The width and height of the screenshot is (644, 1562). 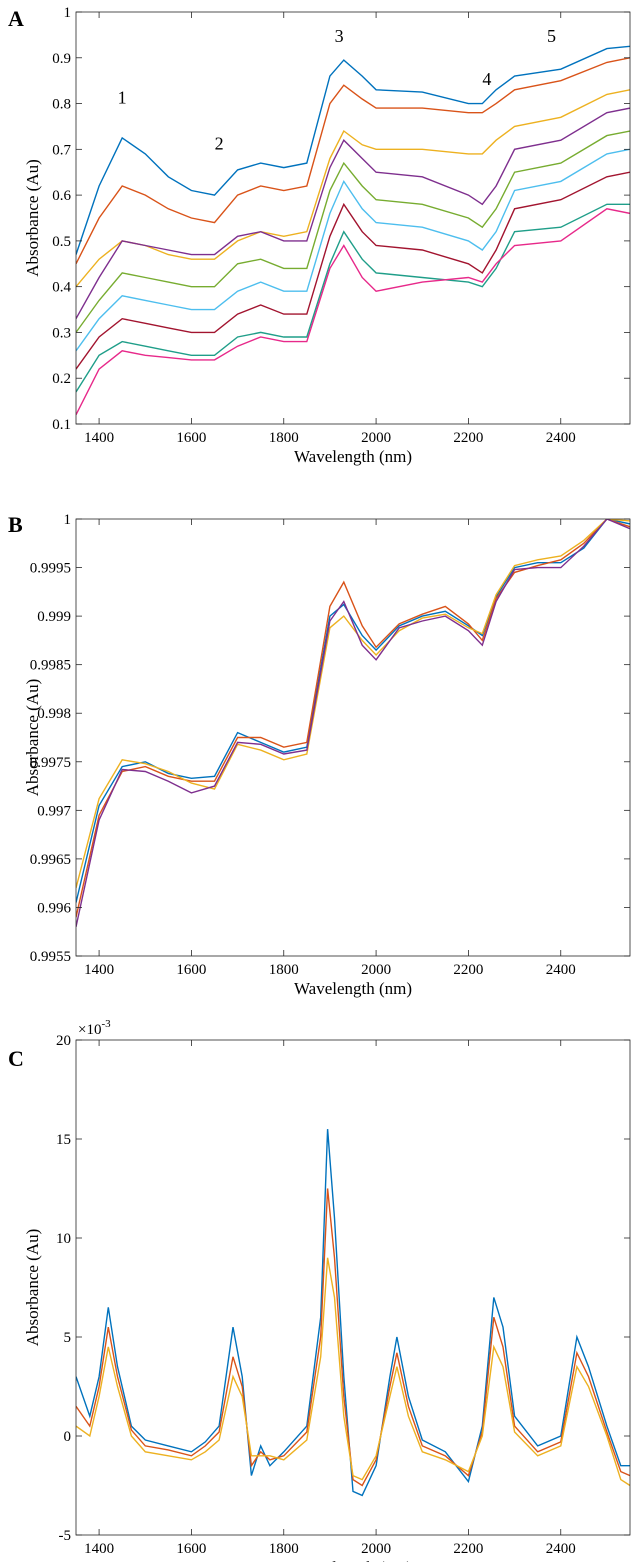 I want to click on y-exponent-power: -3, so click(x=106, y=1024).